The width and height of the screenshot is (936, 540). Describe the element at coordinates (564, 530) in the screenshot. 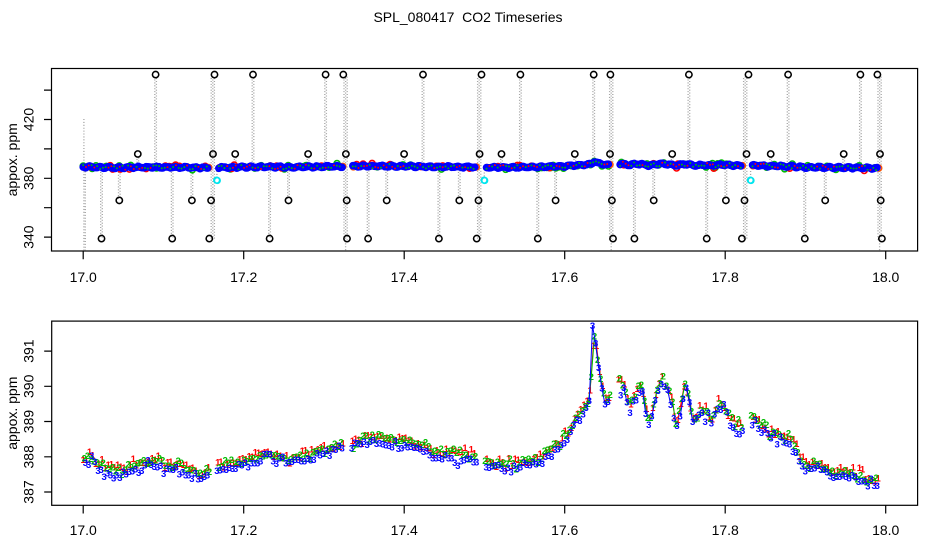

I see `svg-text: 17.6` at that location.